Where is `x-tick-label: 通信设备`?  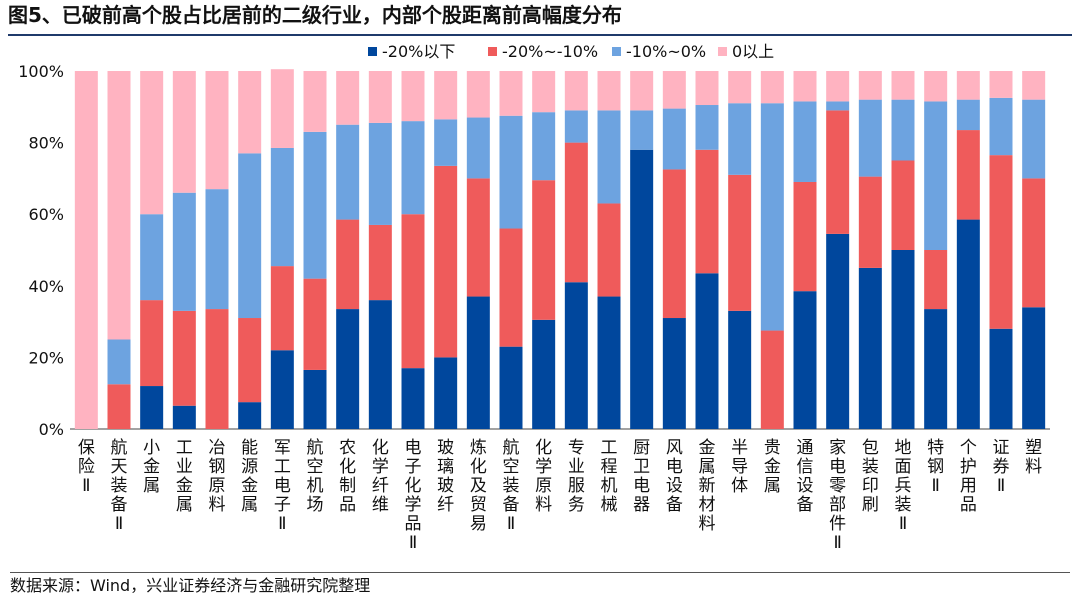
x-tick-label: 通信设备 is located at coordinates (805, 476).